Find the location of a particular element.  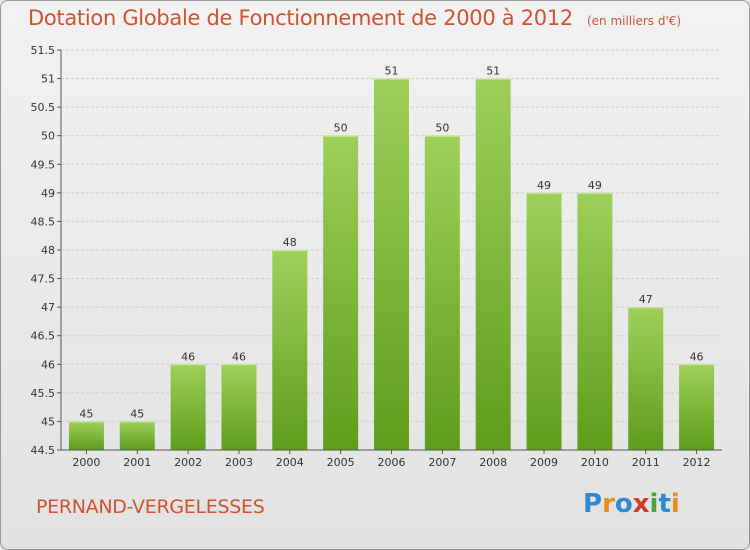

x-tick-label: 2002 is located at coordinates (188, 462).